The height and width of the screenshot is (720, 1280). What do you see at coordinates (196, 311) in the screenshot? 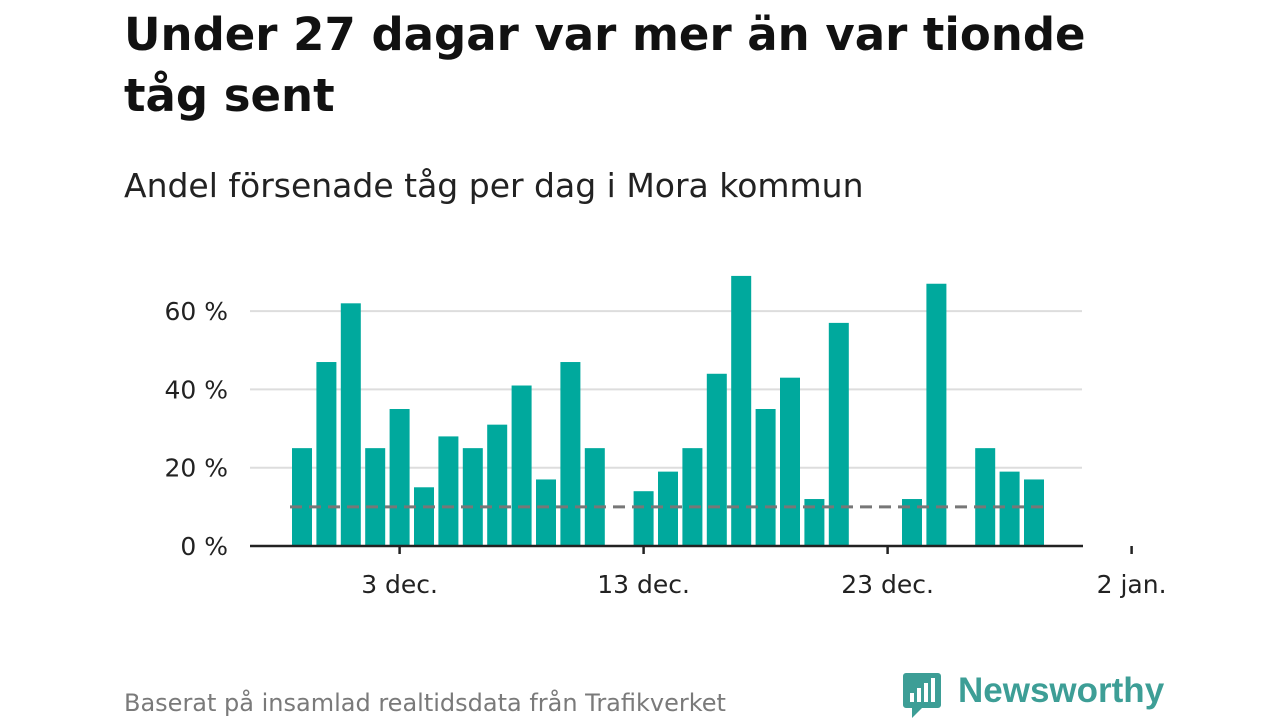
I see `y-tick-label: 60 %` at bounding box center [196, 311].